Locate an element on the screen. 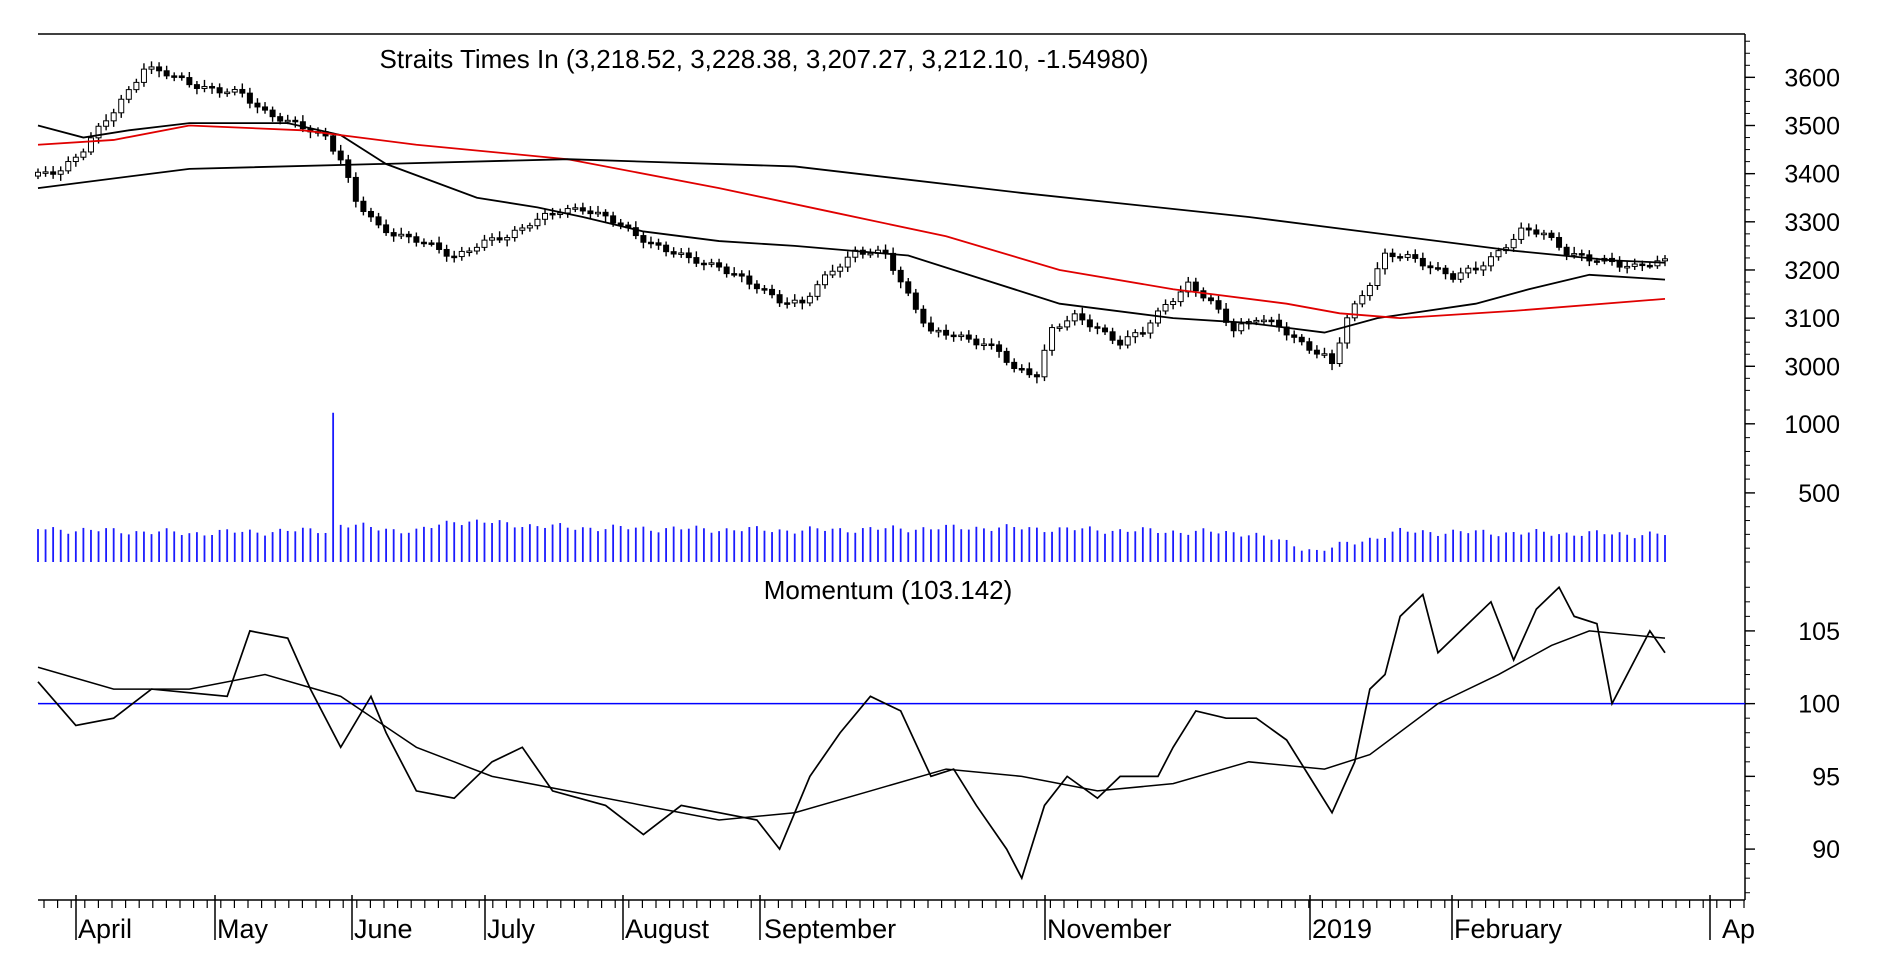 The height and width of the screenshot is (966, 1878). momentum-axis-tick-label: 105 is located at coordinates (1819, 632).